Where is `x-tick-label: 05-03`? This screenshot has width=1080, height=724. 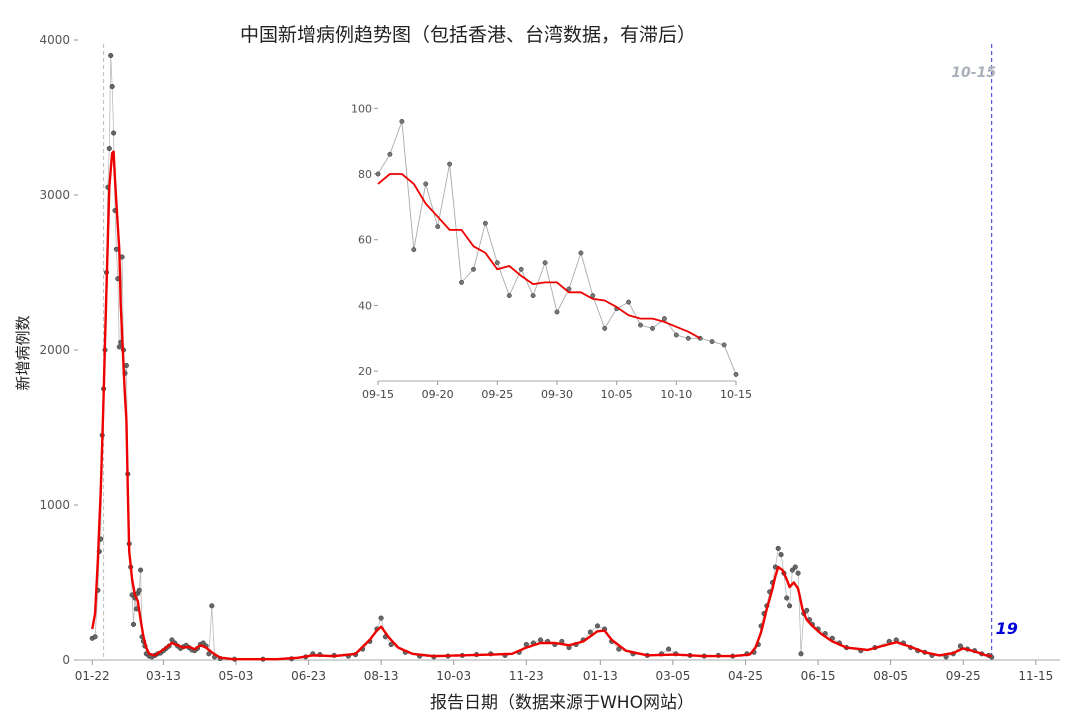
x-tick-label: 05-03 is located at coordinates (236, 676).